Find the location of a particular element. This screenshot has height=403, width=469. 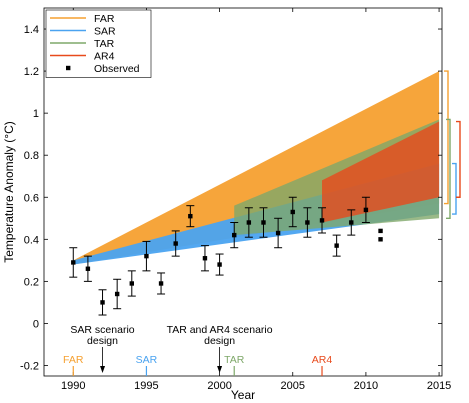

legend-label: FAR is located at coordinates (104, 19).